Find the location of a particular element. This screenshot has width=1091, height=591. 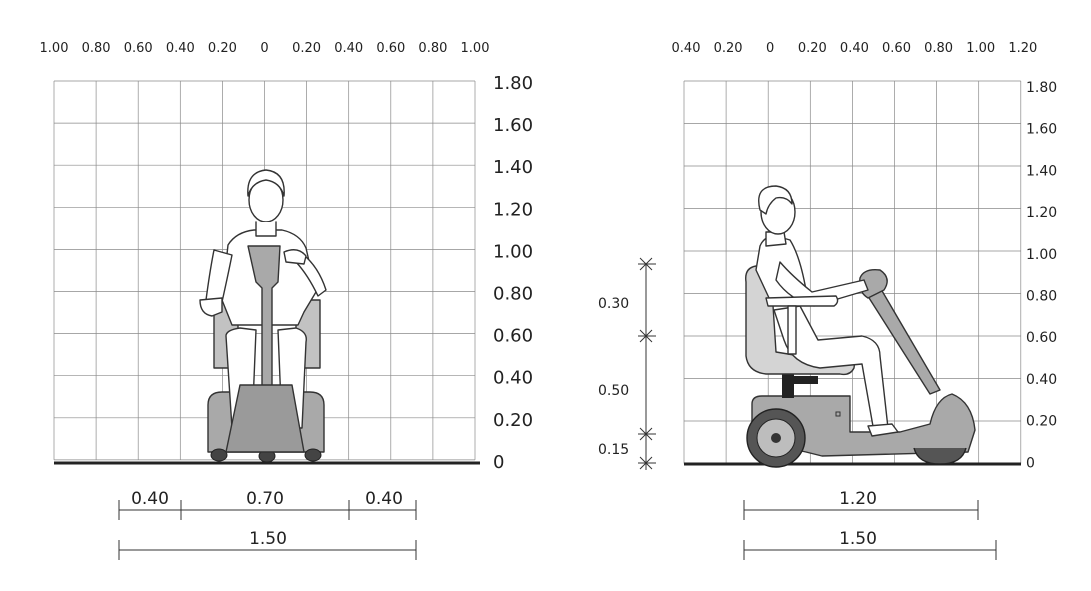

side-right-tick-label: 1.40 is located at coordinates (1041, 171).